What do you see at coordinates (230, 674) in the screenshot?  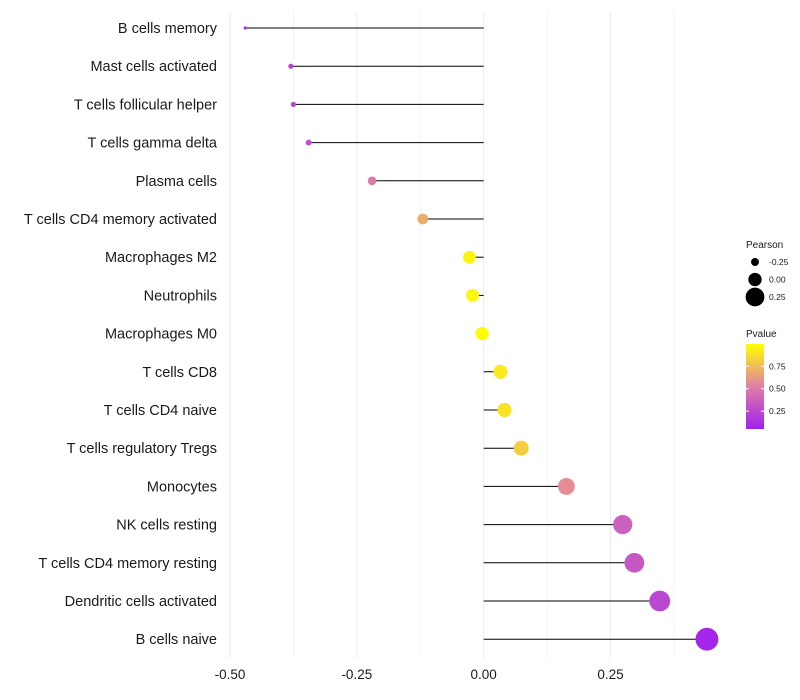 I see `x-tick-label: -0.50` at bounding box center [230, 674].